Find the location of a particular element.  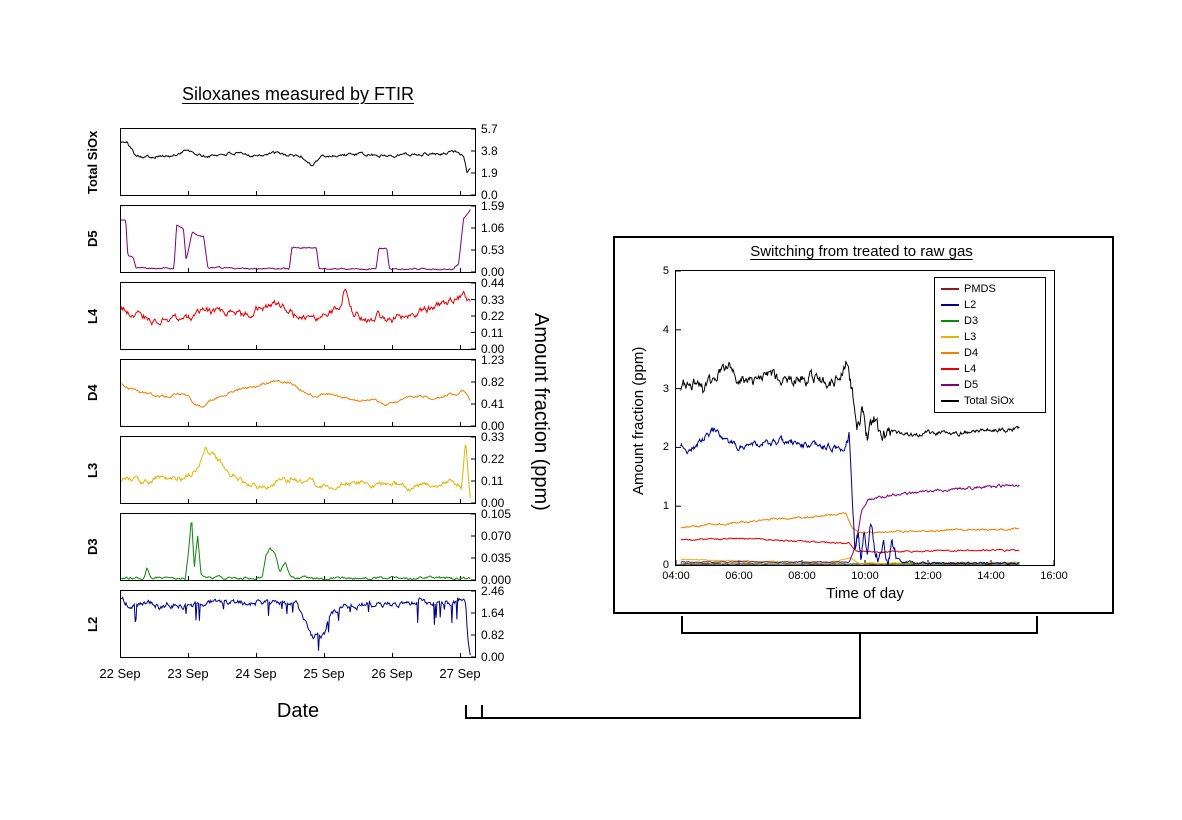

legend-line-total-siox is located at coordinates (950, 401).